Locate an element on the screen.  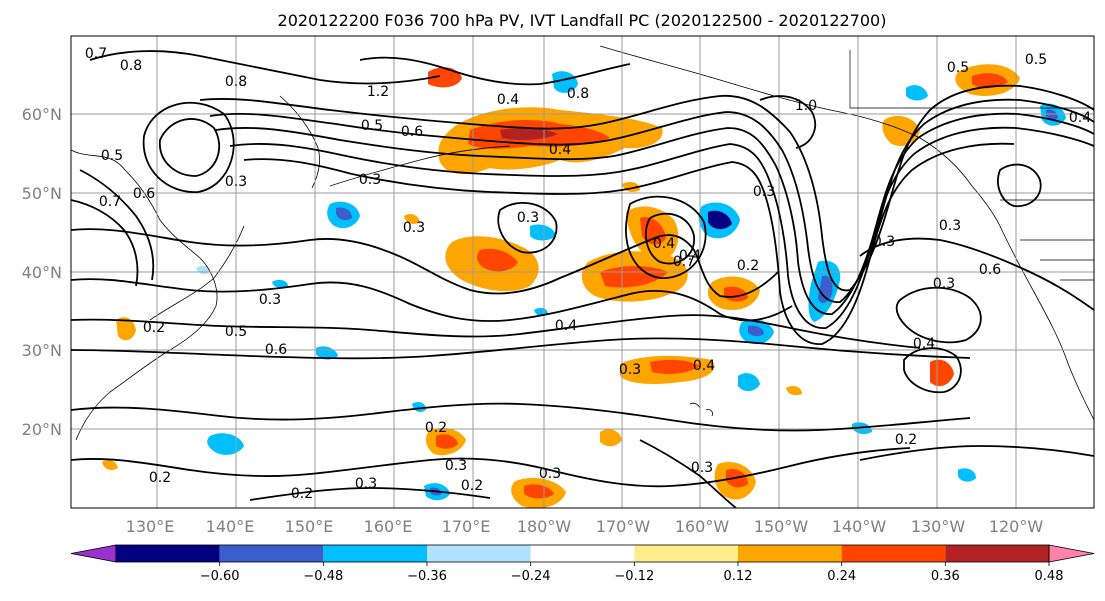
lon-tick-label: 140°W is located at coordinates (859, 526).